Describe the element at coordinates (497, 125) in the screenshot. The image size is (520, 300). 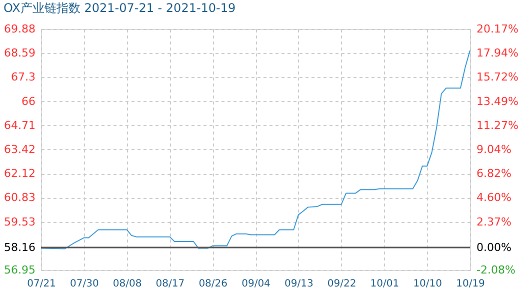
I see `y2-tick-label: 11.27%` at that location.